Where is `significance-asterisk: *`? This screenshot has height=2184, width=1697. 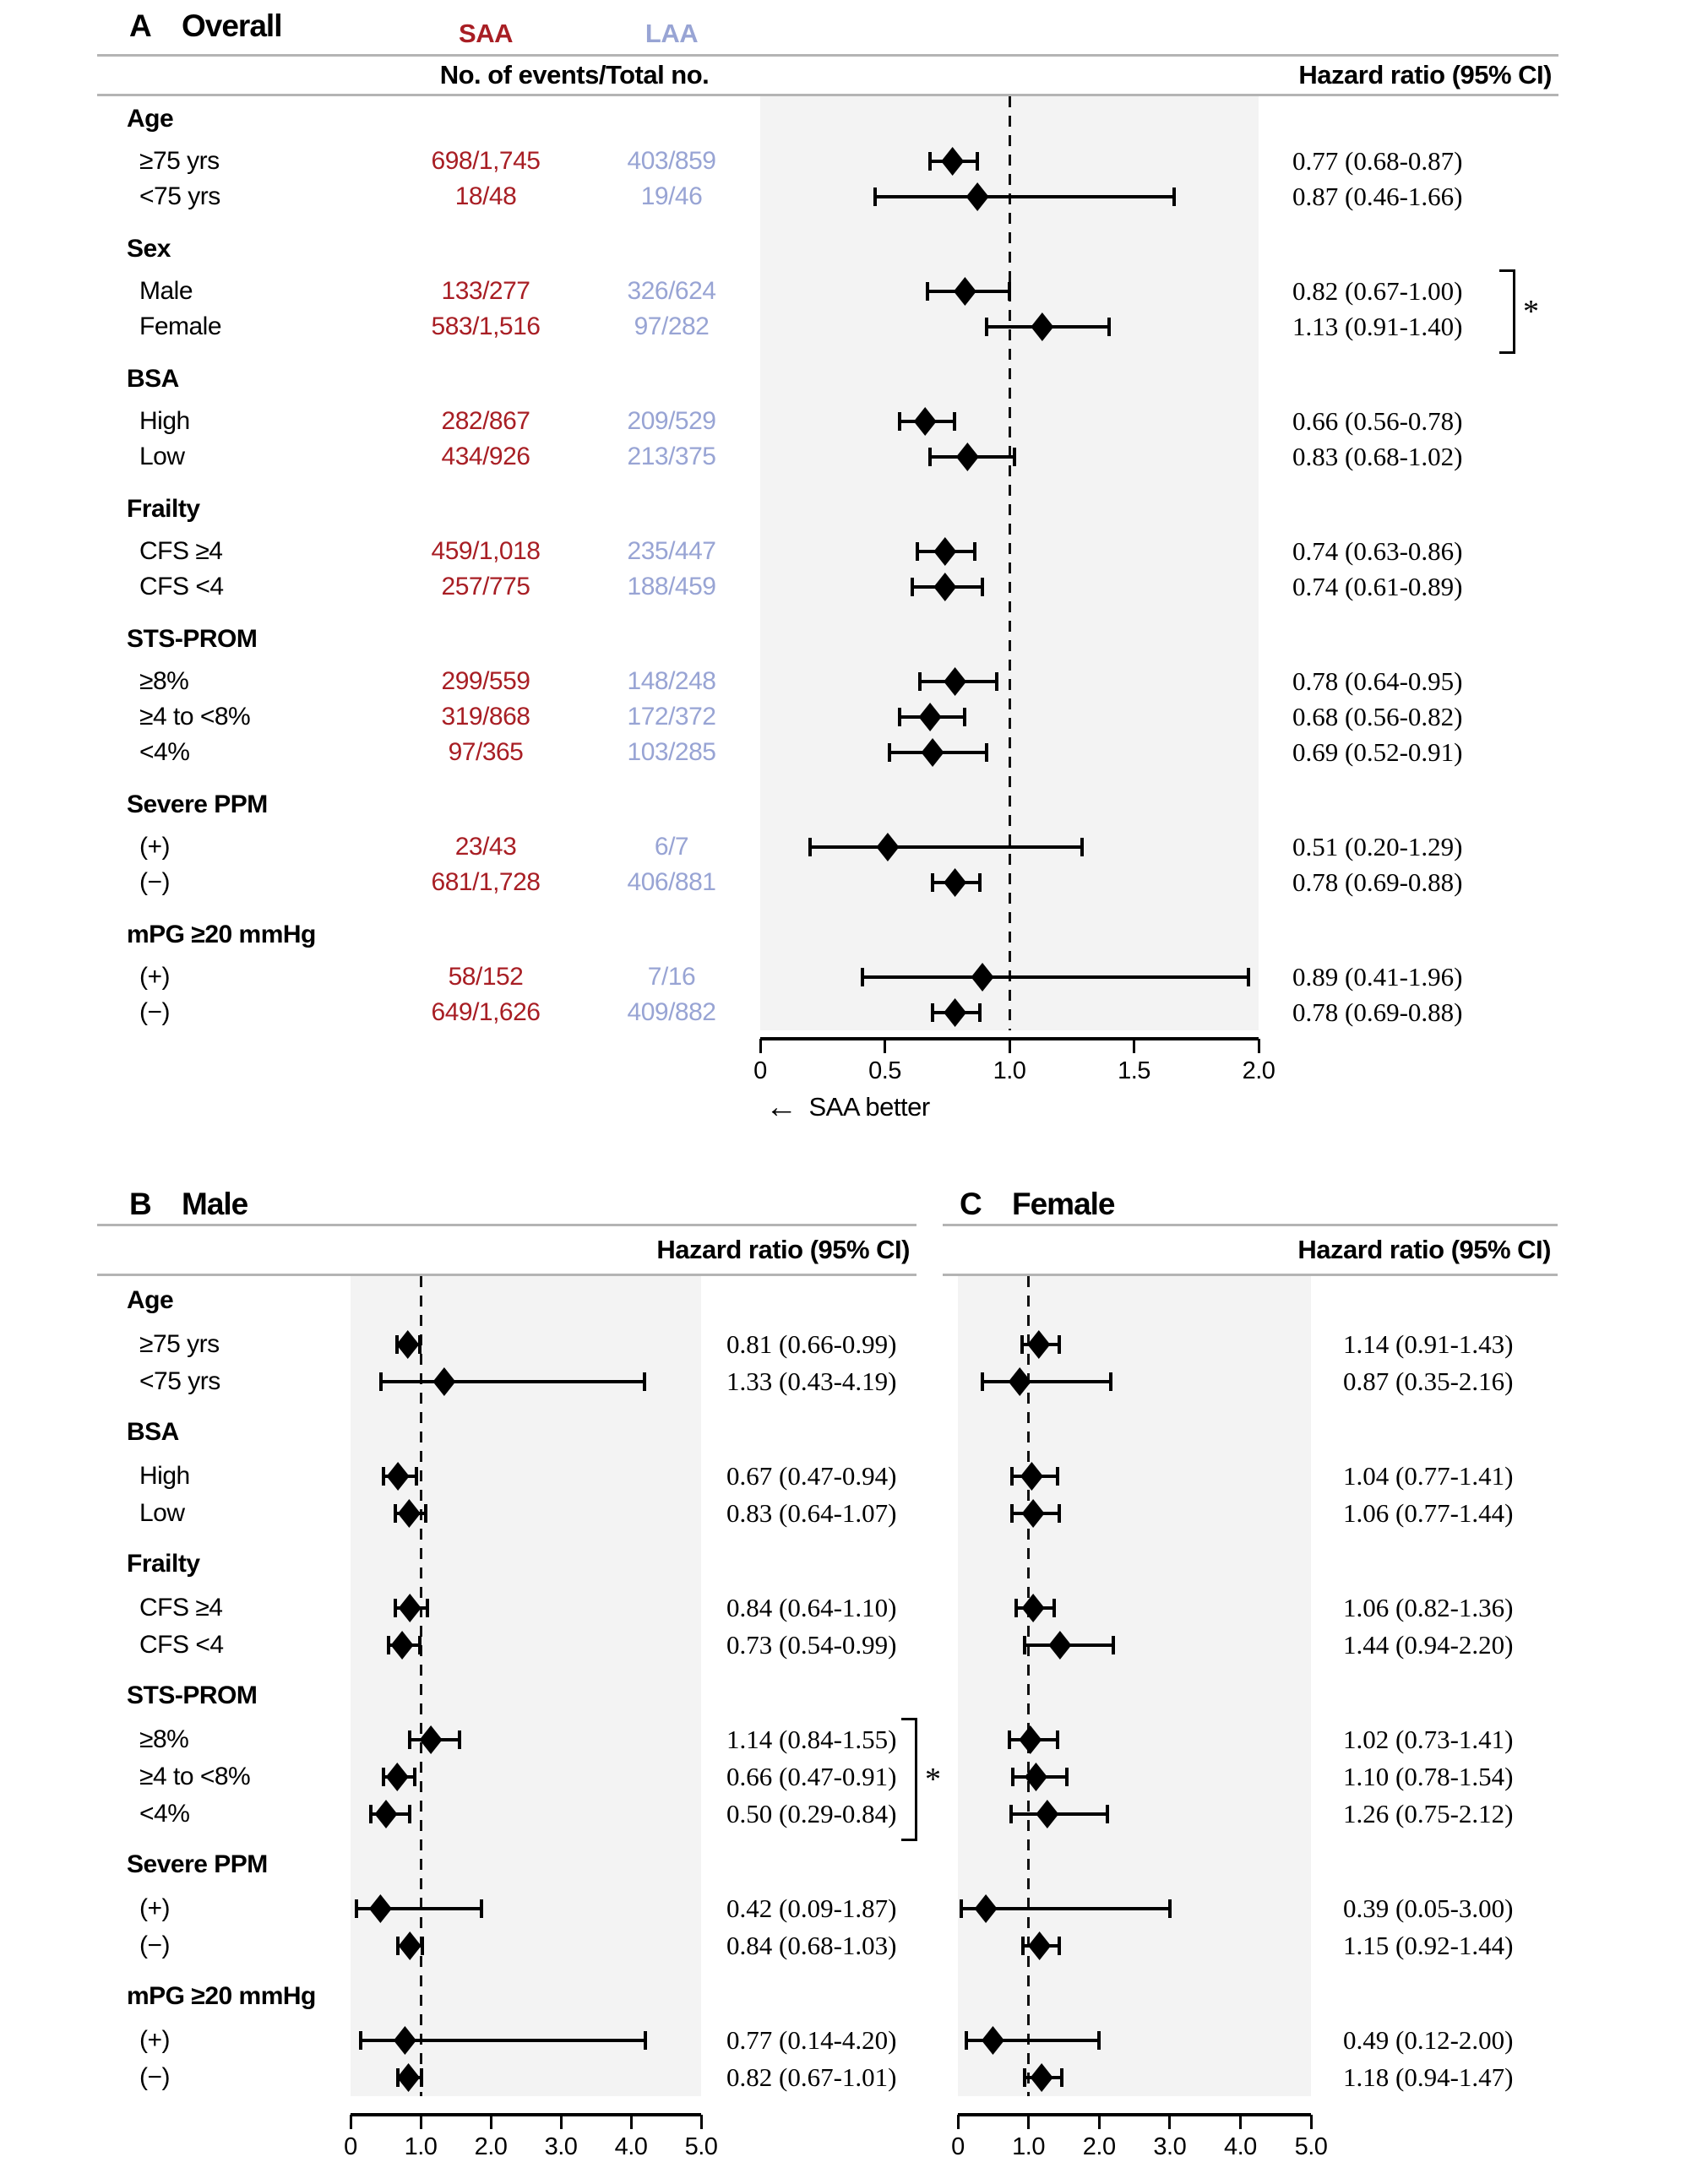 significance-asterisk: * is located at coordinates (1531, 311).